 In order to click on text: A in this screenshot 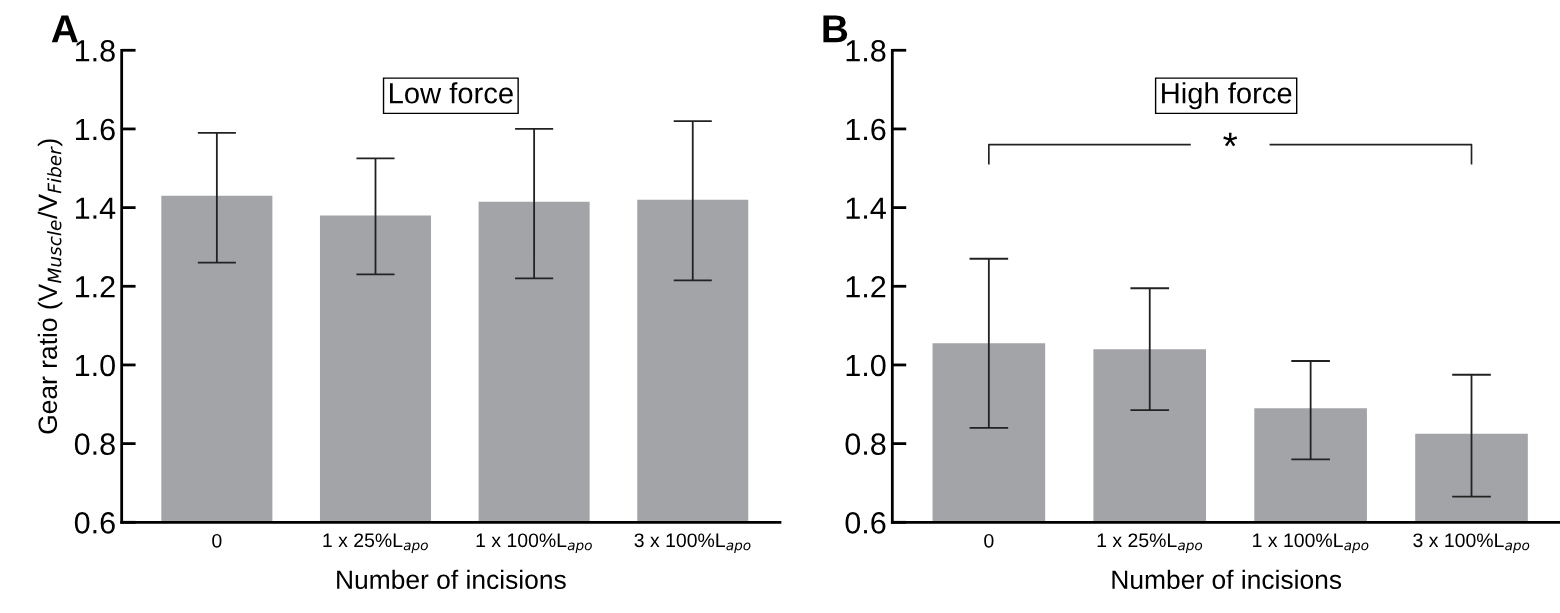, I will do `click(64, 29)`.